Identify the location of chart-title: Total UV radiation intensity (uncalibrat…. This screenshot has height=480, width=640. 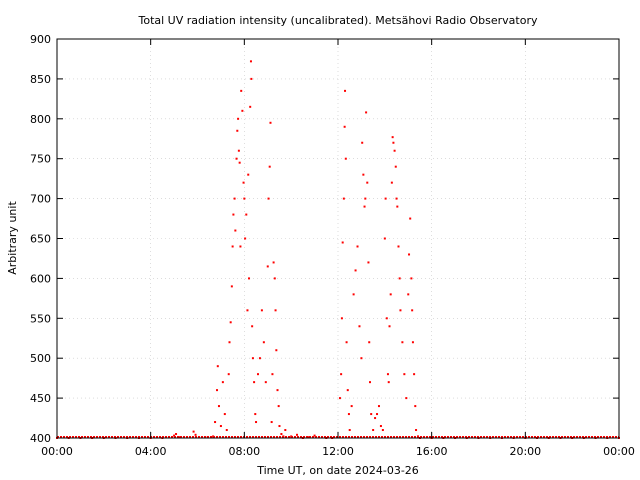
(338, 20).